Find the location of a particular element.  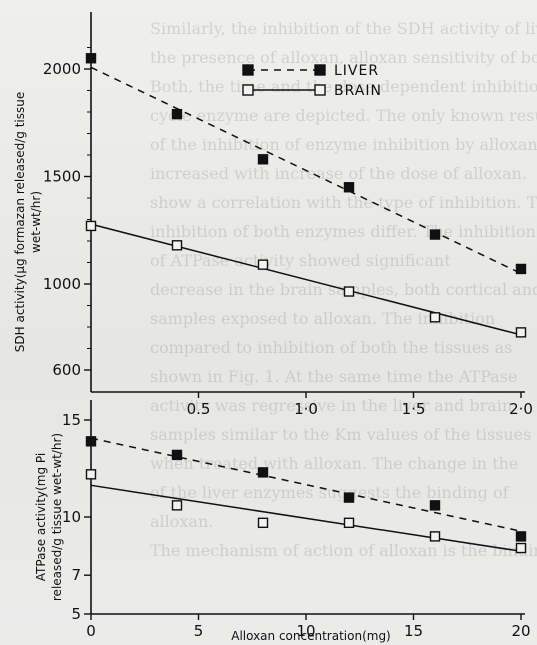

legend-label-liver: LIVER is located at coordinates (356, 71).